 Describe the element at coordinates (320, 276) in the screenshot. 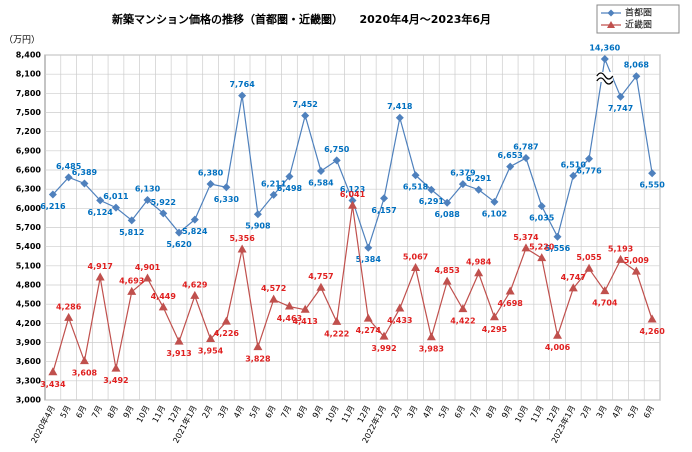

I see `data-label: 4,757` at that location.